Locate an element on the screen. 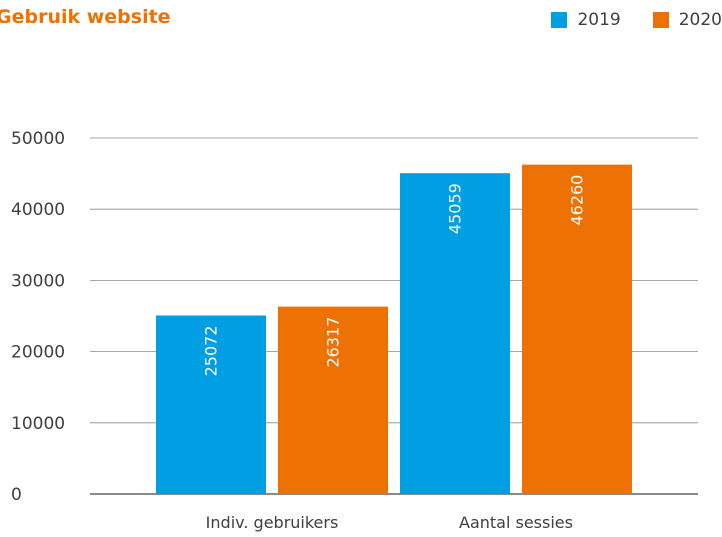 Image resolution: width=722 pixels, height=537 pixels. legend-item-2020: 2020 is located at coordinates (687, 20).